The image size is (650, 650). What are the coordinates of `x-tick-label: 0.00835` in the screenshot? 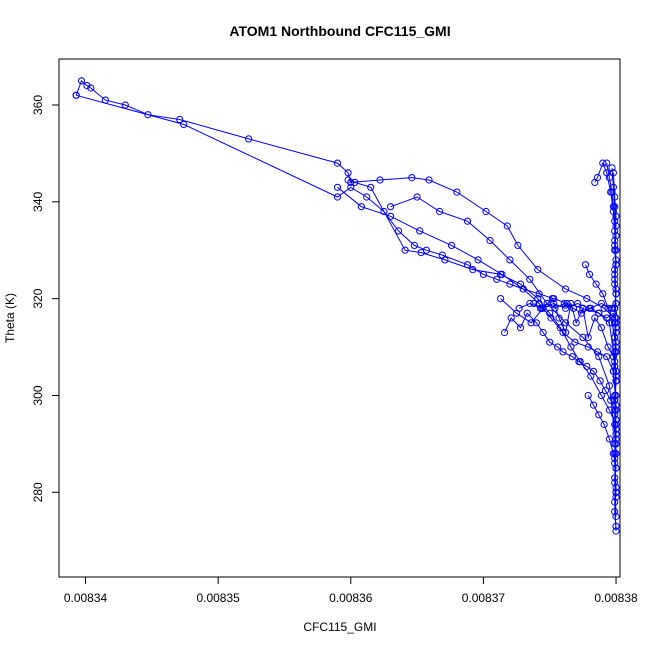 It's located at (218, 598).